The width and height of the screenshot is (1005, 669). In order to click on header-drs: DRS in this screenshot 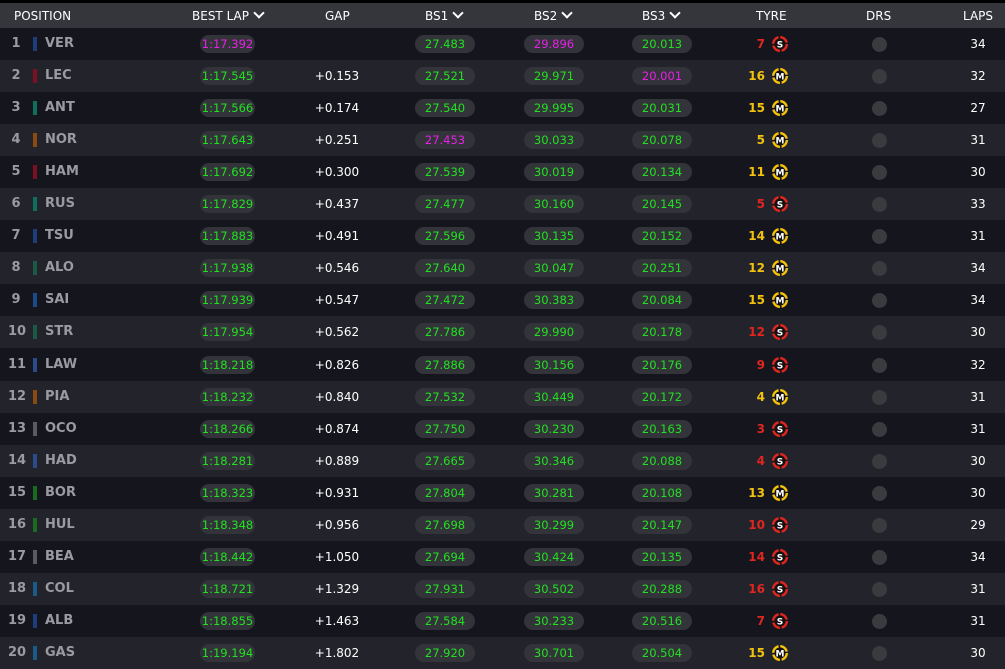, I will do `click(879, 16)`.